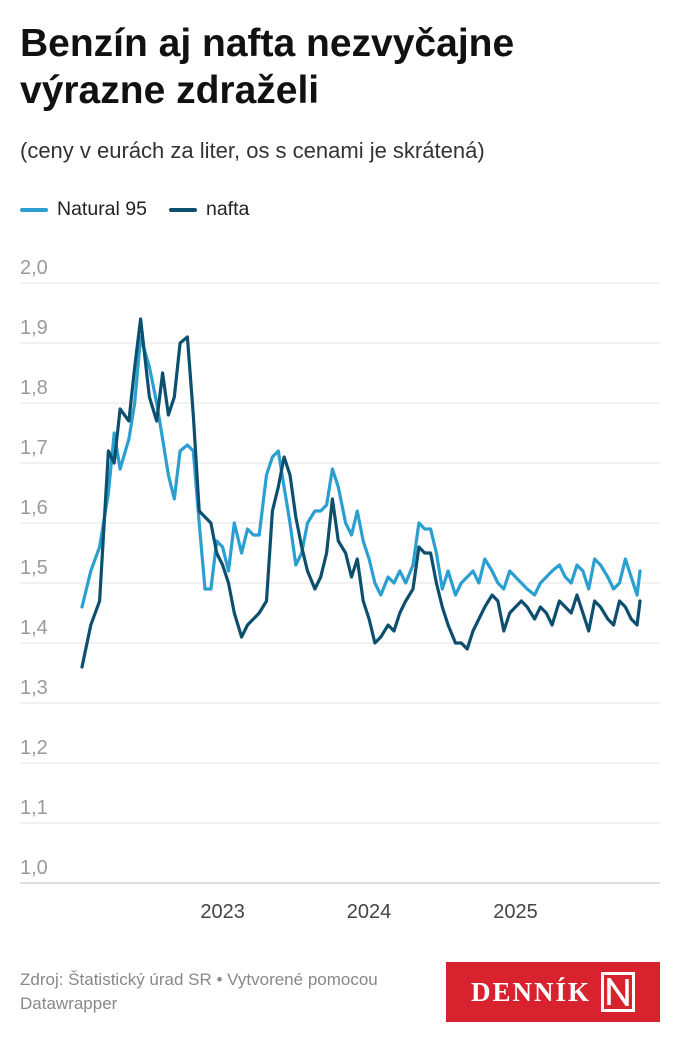  I want to click on x-tick-label: 2023, so click(222, 912).